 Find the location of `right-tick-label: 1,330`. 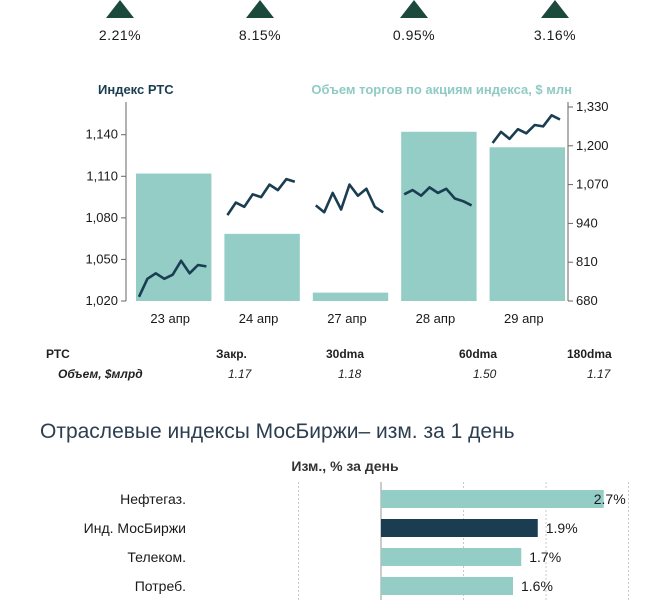

right-tick-label: 1,330 is located at coordinates (592, 106).